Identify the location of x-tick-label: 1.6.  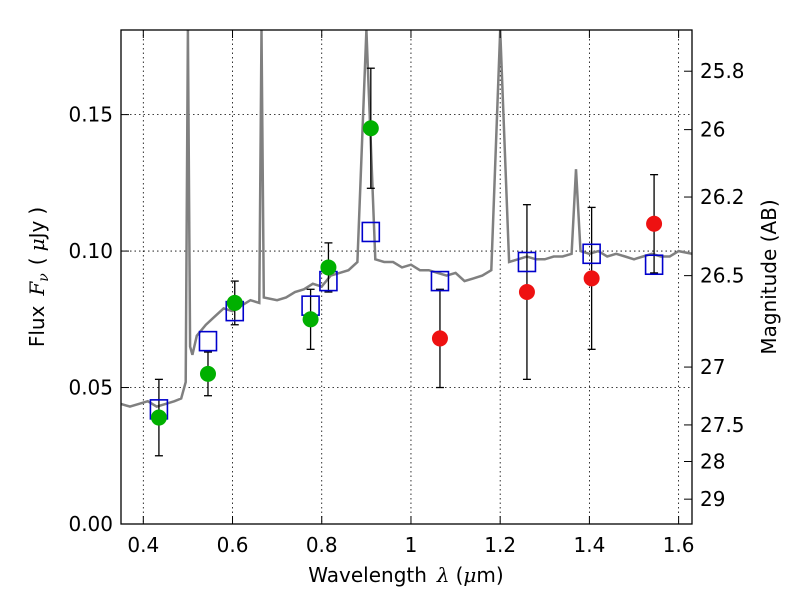
(679, 545).